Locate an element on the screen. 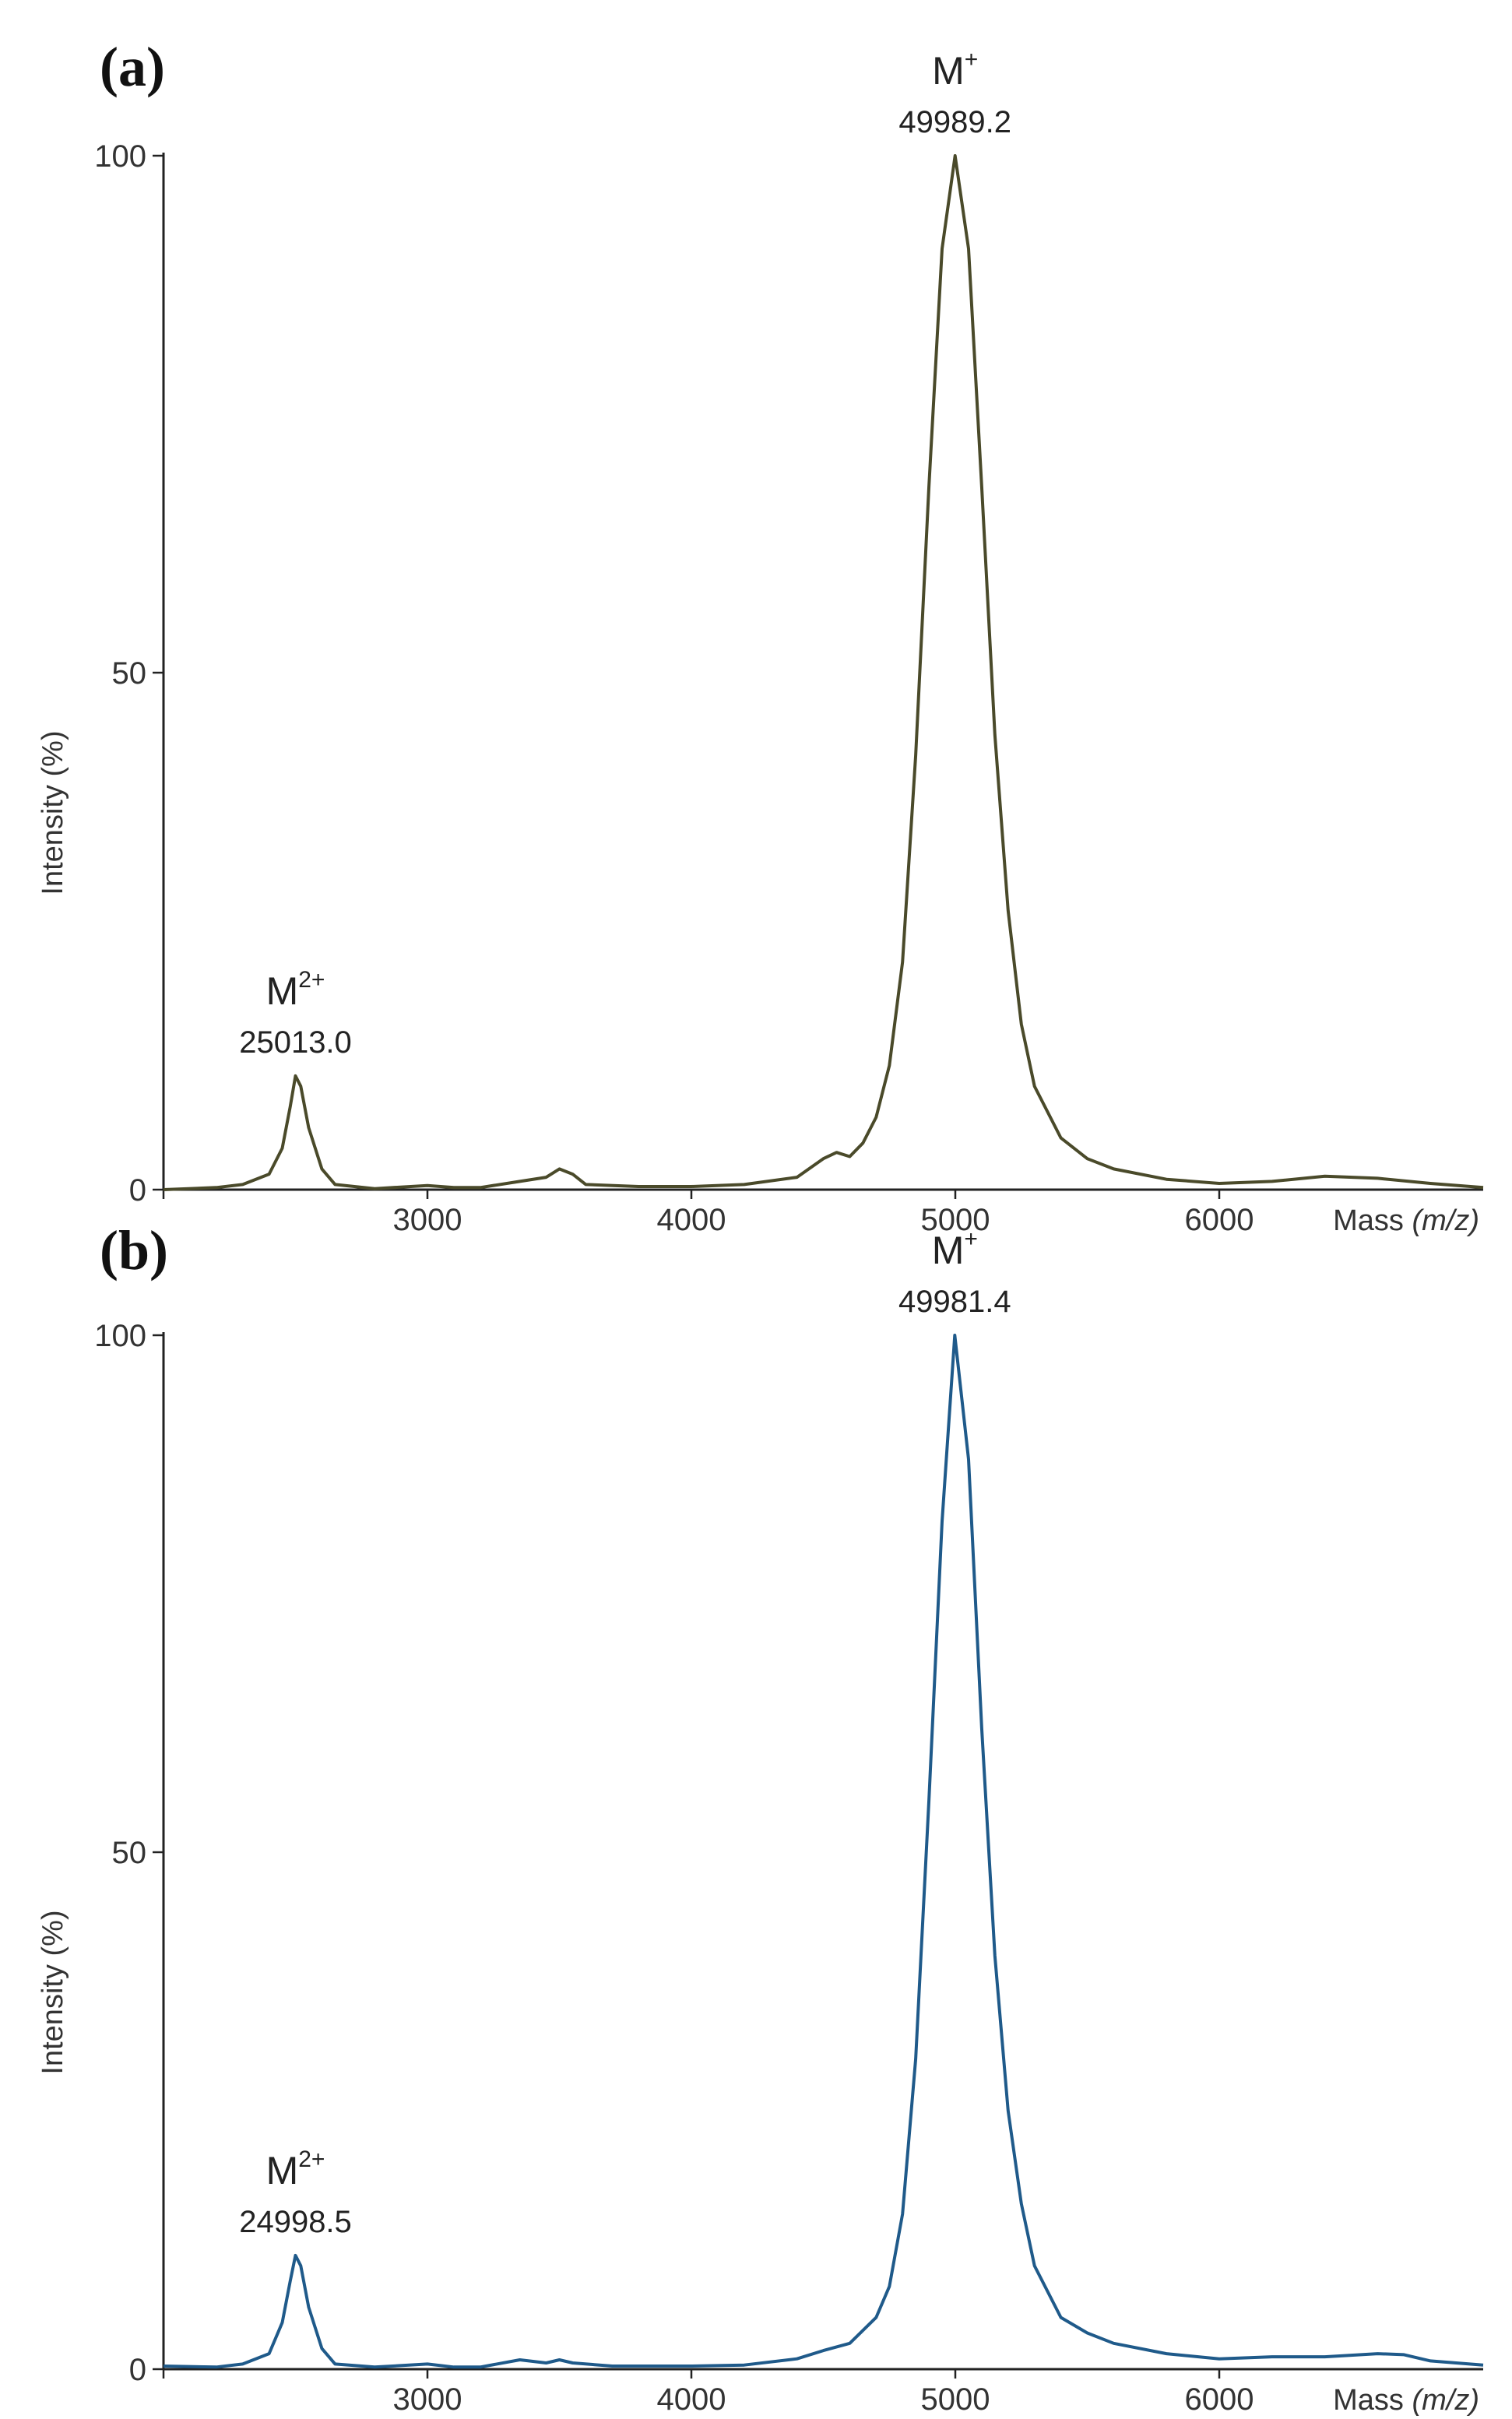  peak-mass-label: 49981.4 is located at coordinates (954, 1302).